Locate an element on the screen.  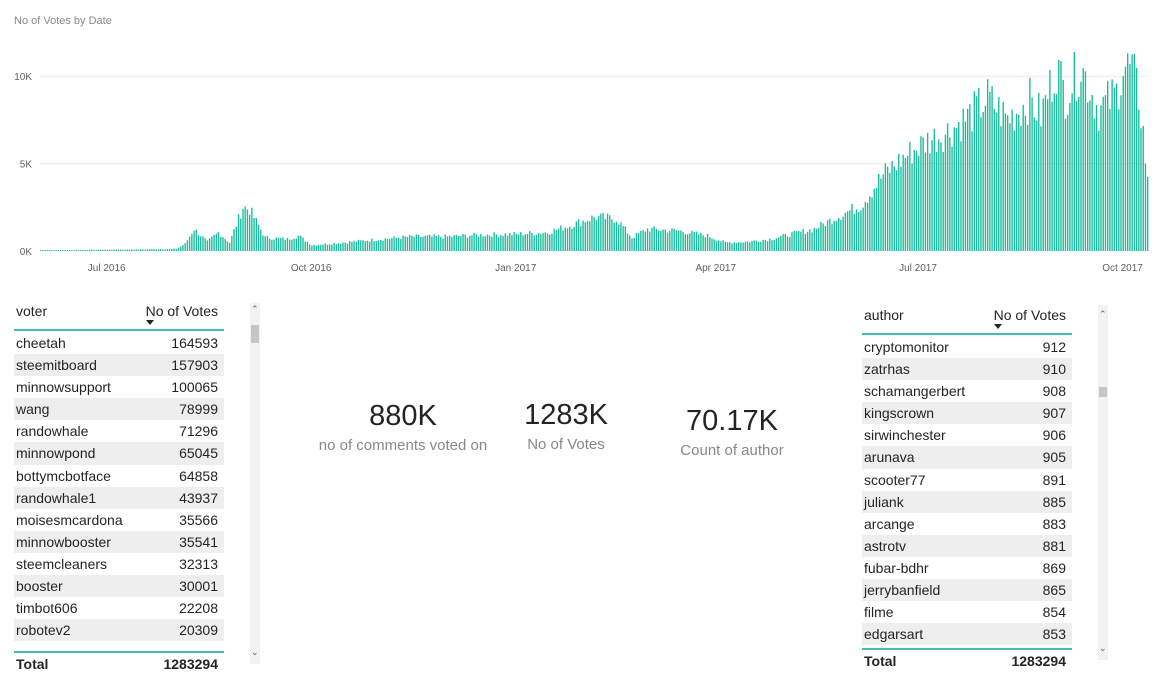
table-row: arcange 883 is located at coordinates (967, 524).